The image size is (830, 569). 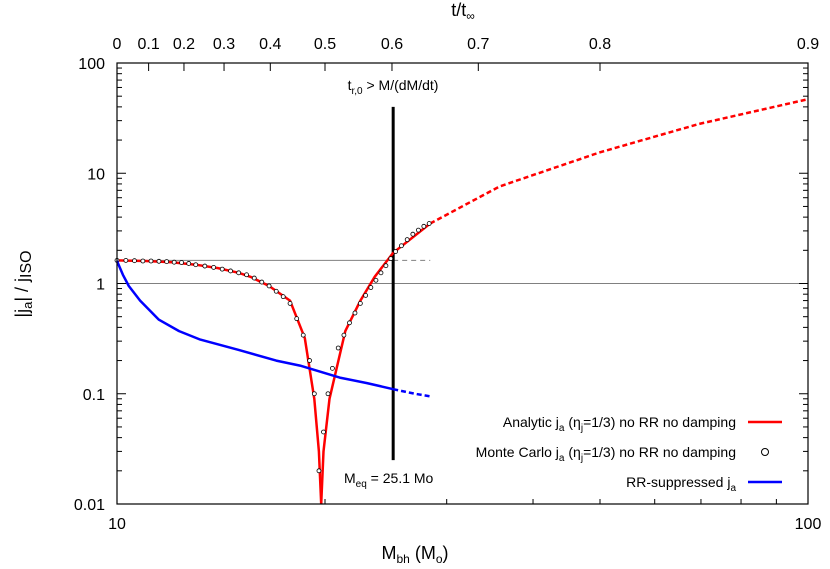 What do you see at coordinates (478, 44) in the screenshot?
I see `top-tick-label: 0.7` at bounding box center [478, 44].